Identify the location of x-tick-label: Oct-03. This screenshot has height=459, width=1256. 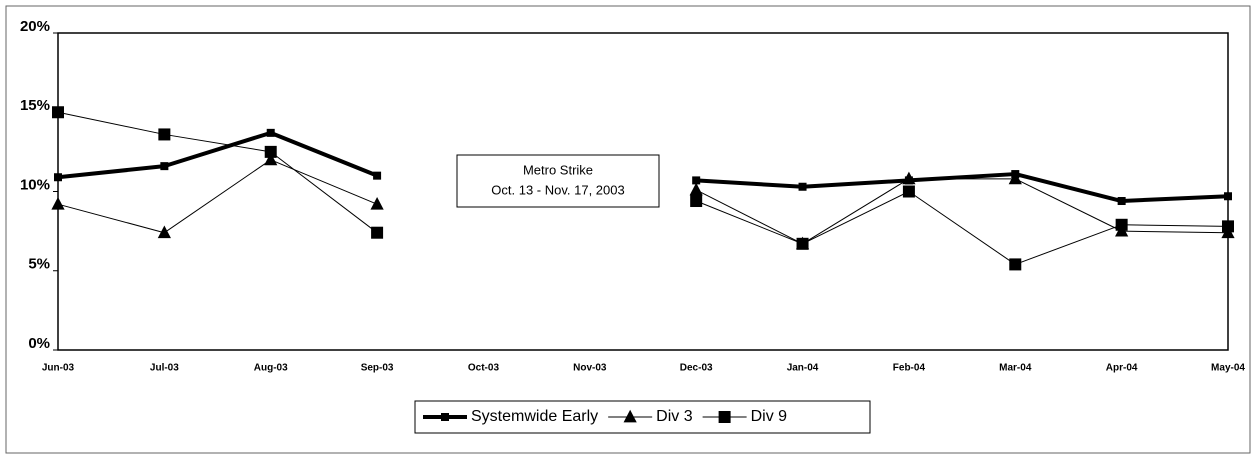
(484, 368).